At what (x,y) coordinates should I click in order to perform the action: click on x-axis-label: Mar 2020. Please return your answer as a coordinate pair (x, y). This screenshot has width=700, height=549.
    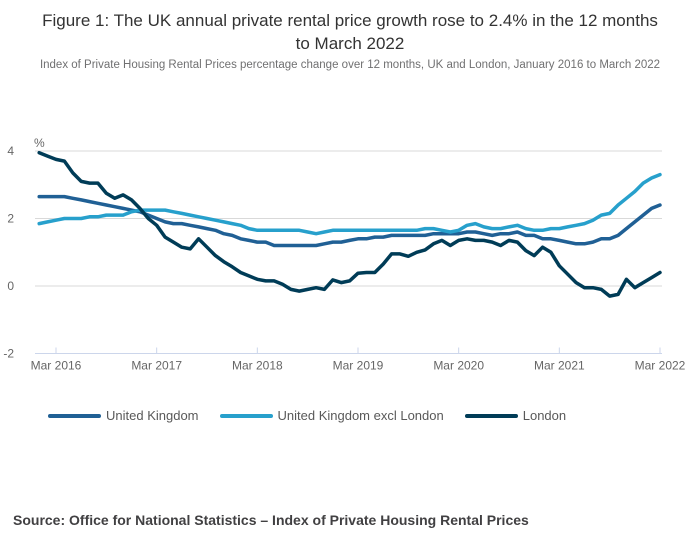
    Looking at the image, I should click on (458, 366).